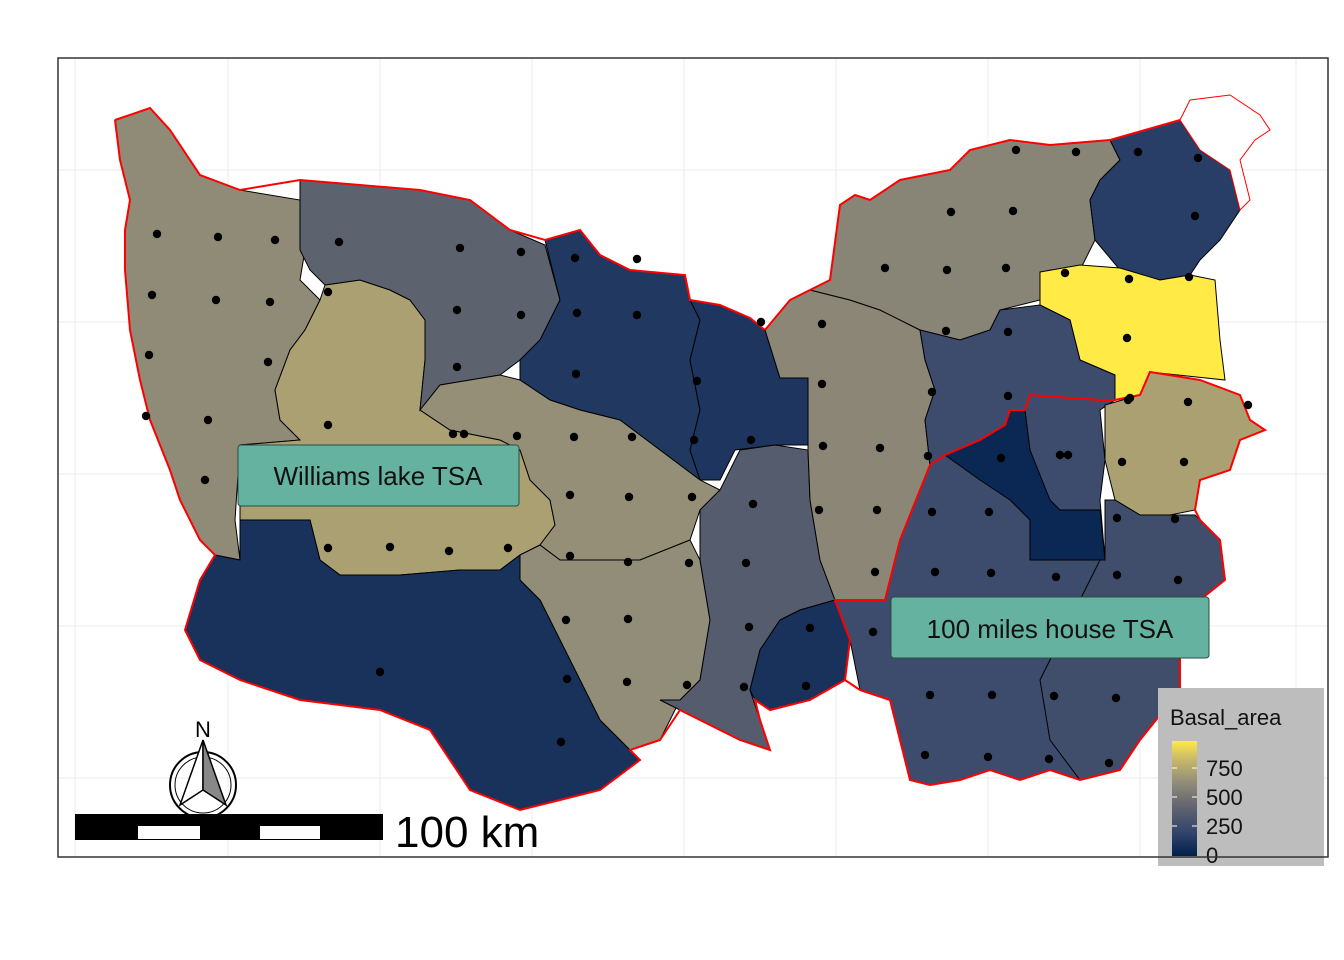 This screenshot has height=960, width=1344. What do you see at coordinates (1224, 797) in the screenshot?
I see `legend-tick-500: 500` at bounding box center [1224, 797].